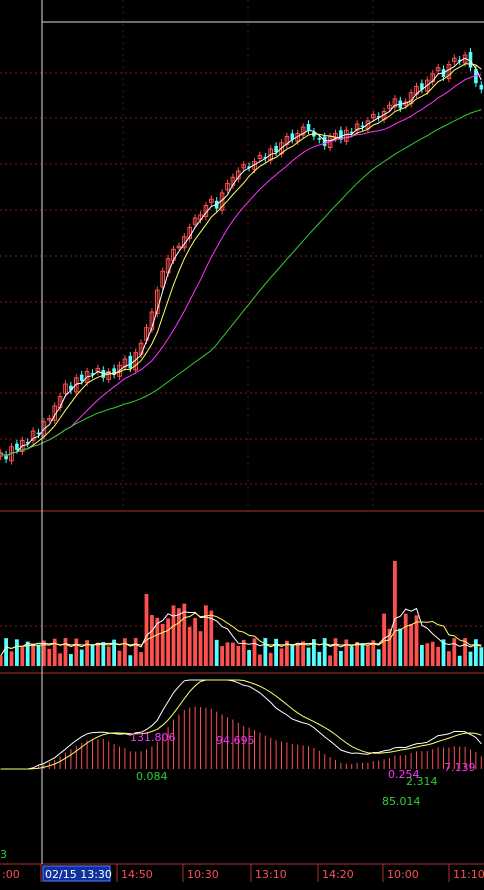  What do you see at coordinates (401, 801) in the screenshot?
I see `macd-annotation: 85.014` at bounding box center [401, 801].